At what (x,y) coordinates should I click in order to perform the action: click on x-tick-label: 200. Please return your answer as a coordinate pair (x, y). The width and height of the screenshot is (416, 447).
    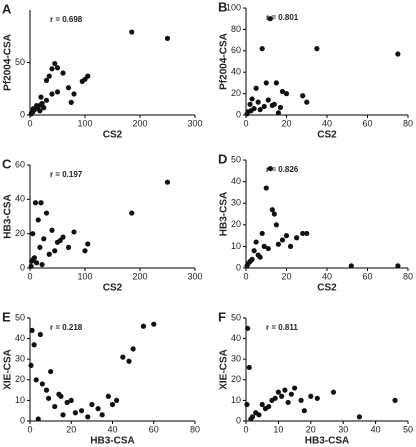
    Looking at the image, I should click on (139, 123).